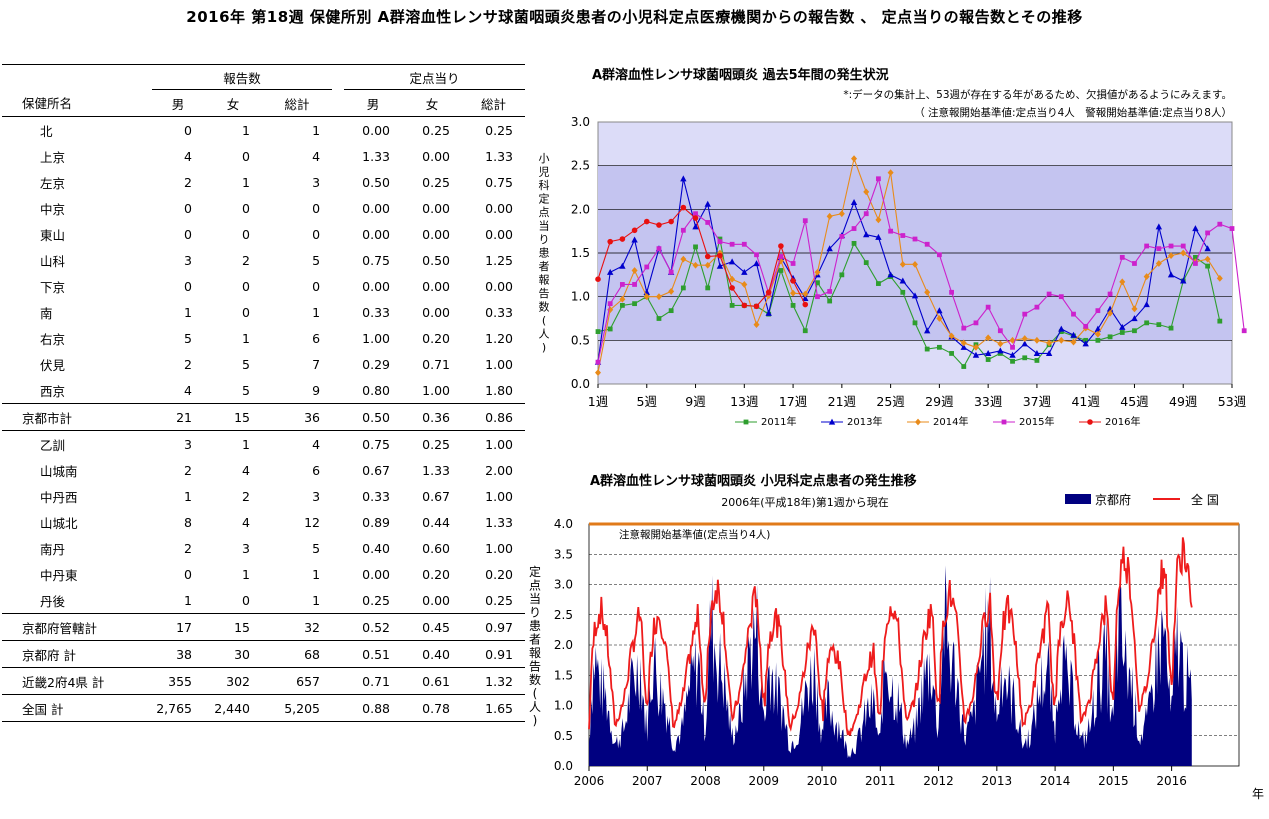 Image resolution: width=1269 pixels, height=819 pixels. I want to click on cell-f: 30, so click(233, 654).